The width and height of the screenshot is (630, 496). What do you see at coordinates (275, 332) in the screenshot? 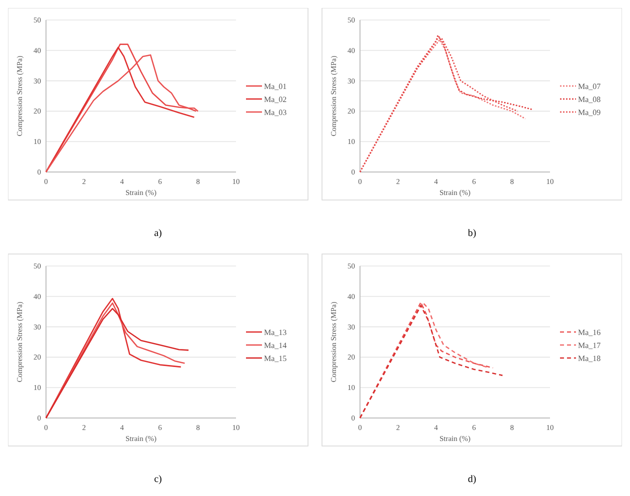
I see `legend-label: Ma_13` at bounding box center [275, 332].